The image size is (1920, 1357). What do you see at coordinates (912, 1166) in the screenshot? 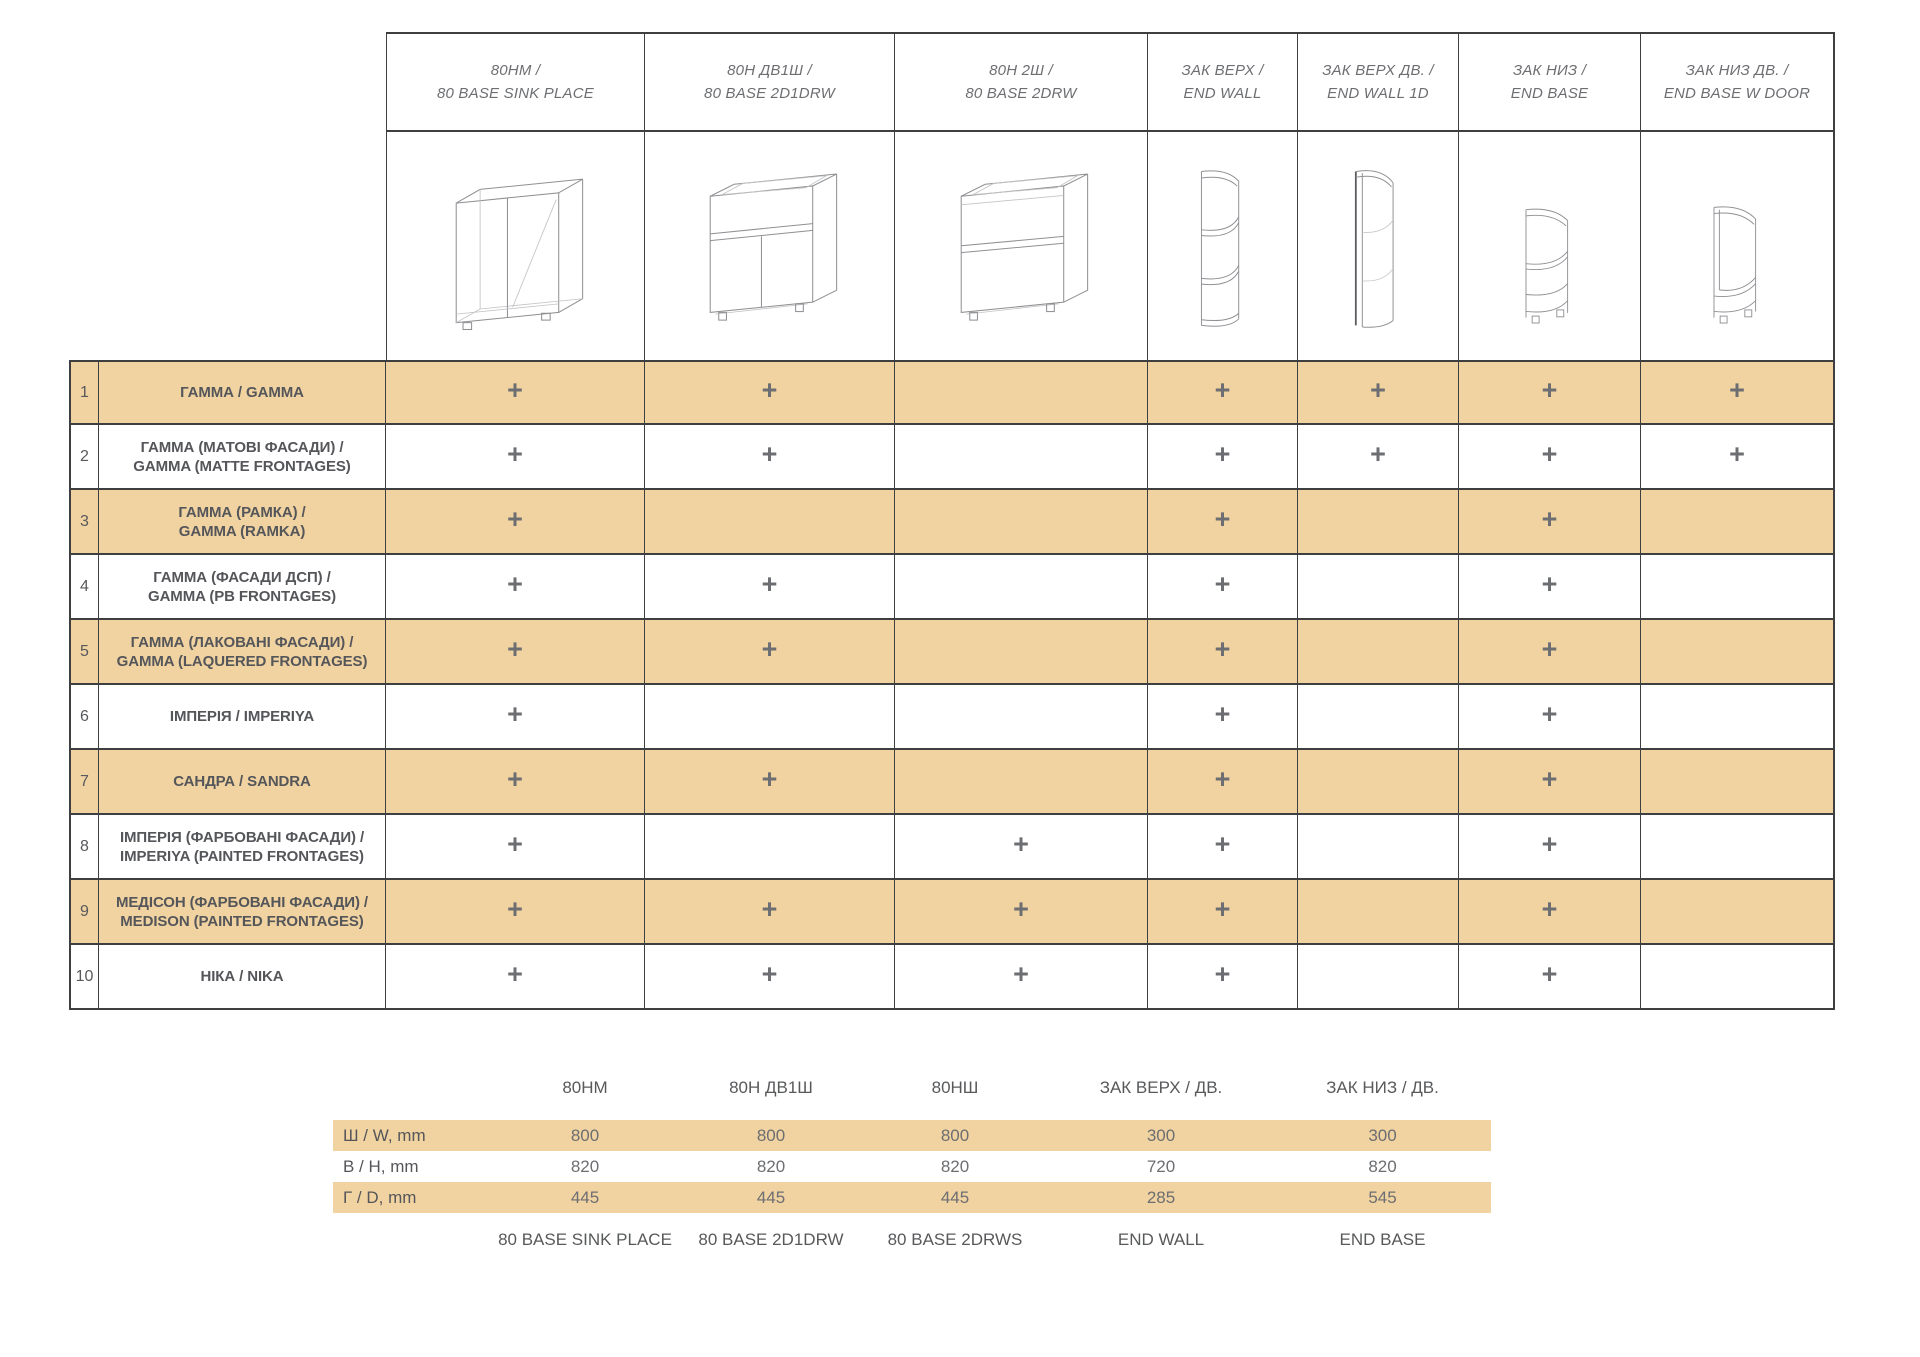
I see `dimensions-data-row: В / H, mm 820 820 820 720 820` at bounding box center [912, 1166].